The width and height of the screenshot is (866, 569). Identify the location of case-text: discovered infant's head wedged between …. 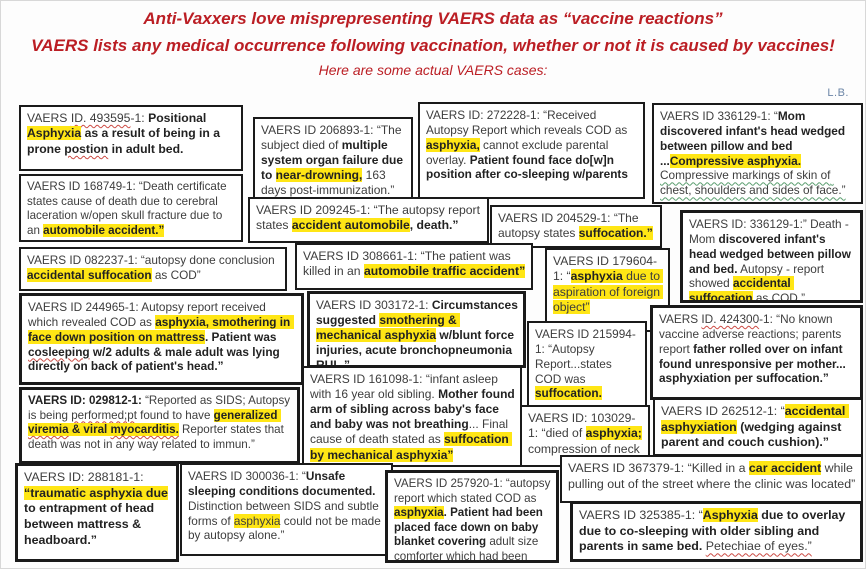
(772, 253).